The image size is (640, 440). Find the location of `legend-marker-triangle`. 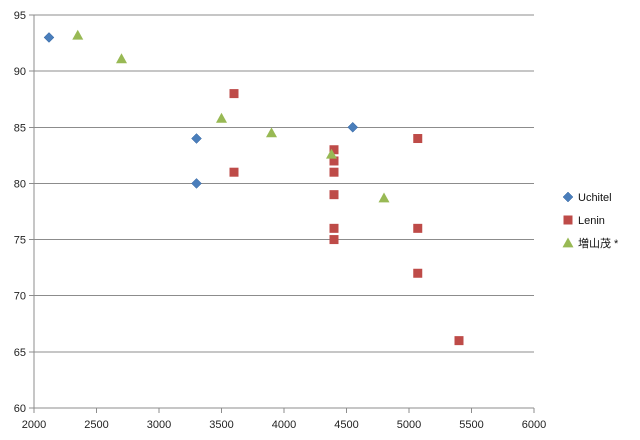

legend-marker-triangle is located at coordinates (568, 242).